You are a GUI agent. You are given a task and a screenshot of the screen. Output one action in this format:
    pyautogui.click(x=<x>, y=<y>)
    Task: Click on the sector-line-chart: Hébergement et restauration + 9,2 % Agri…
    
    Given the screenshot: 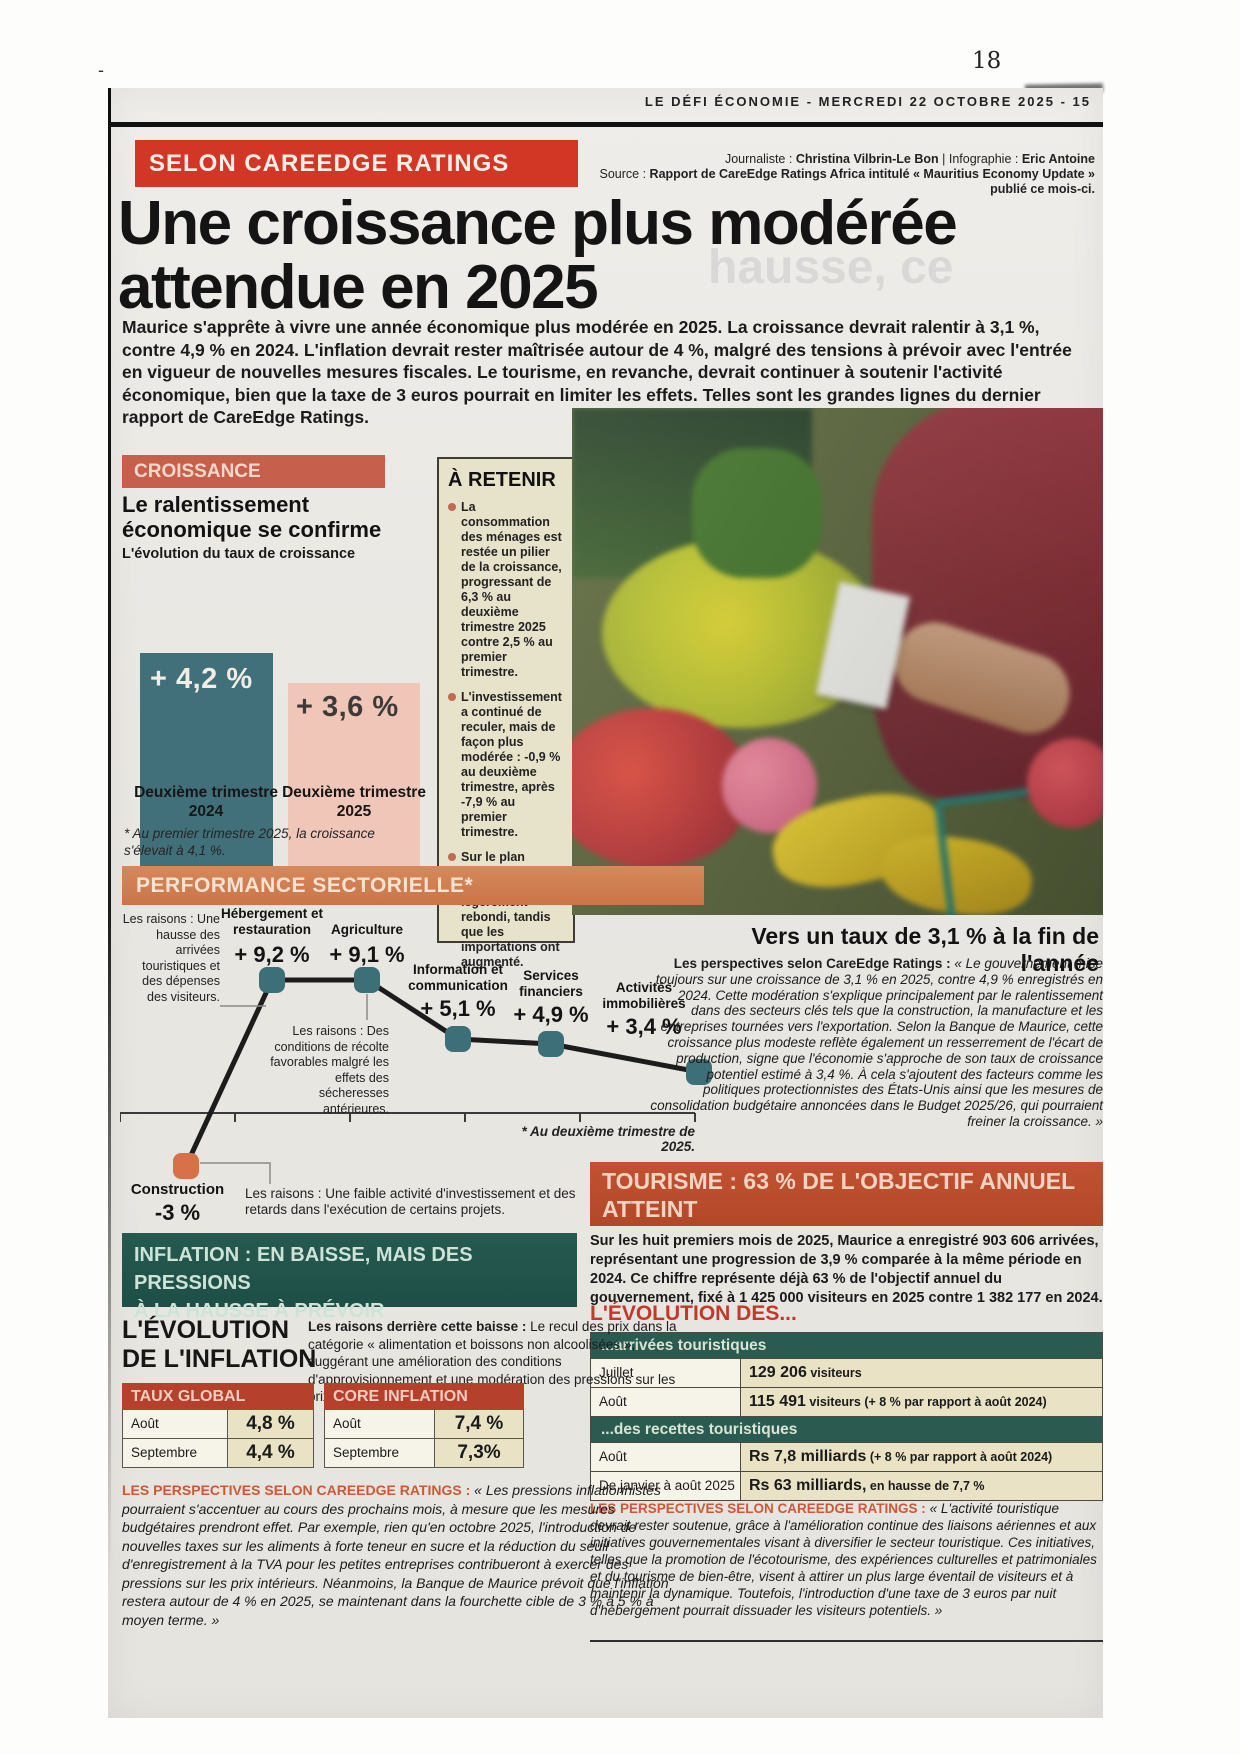 What is the action you would take?
    pyautogui.click(x=417, y=1068)
    